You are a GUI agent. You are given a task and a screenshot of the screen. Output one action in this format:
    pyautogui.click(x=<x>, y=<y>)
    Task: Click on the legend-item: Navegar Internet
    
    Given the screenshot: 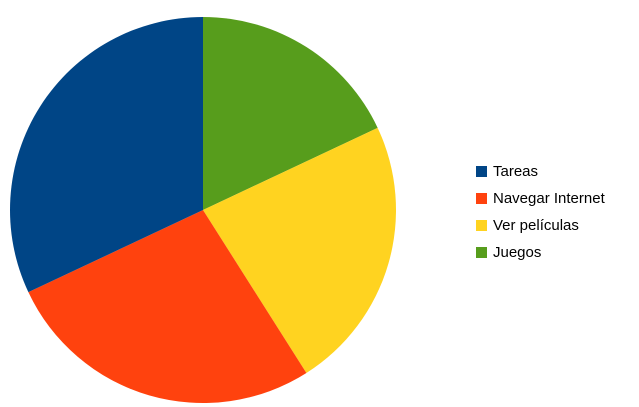 What is the action you would take?
    pyautogui.click(x=540, y=198)
    